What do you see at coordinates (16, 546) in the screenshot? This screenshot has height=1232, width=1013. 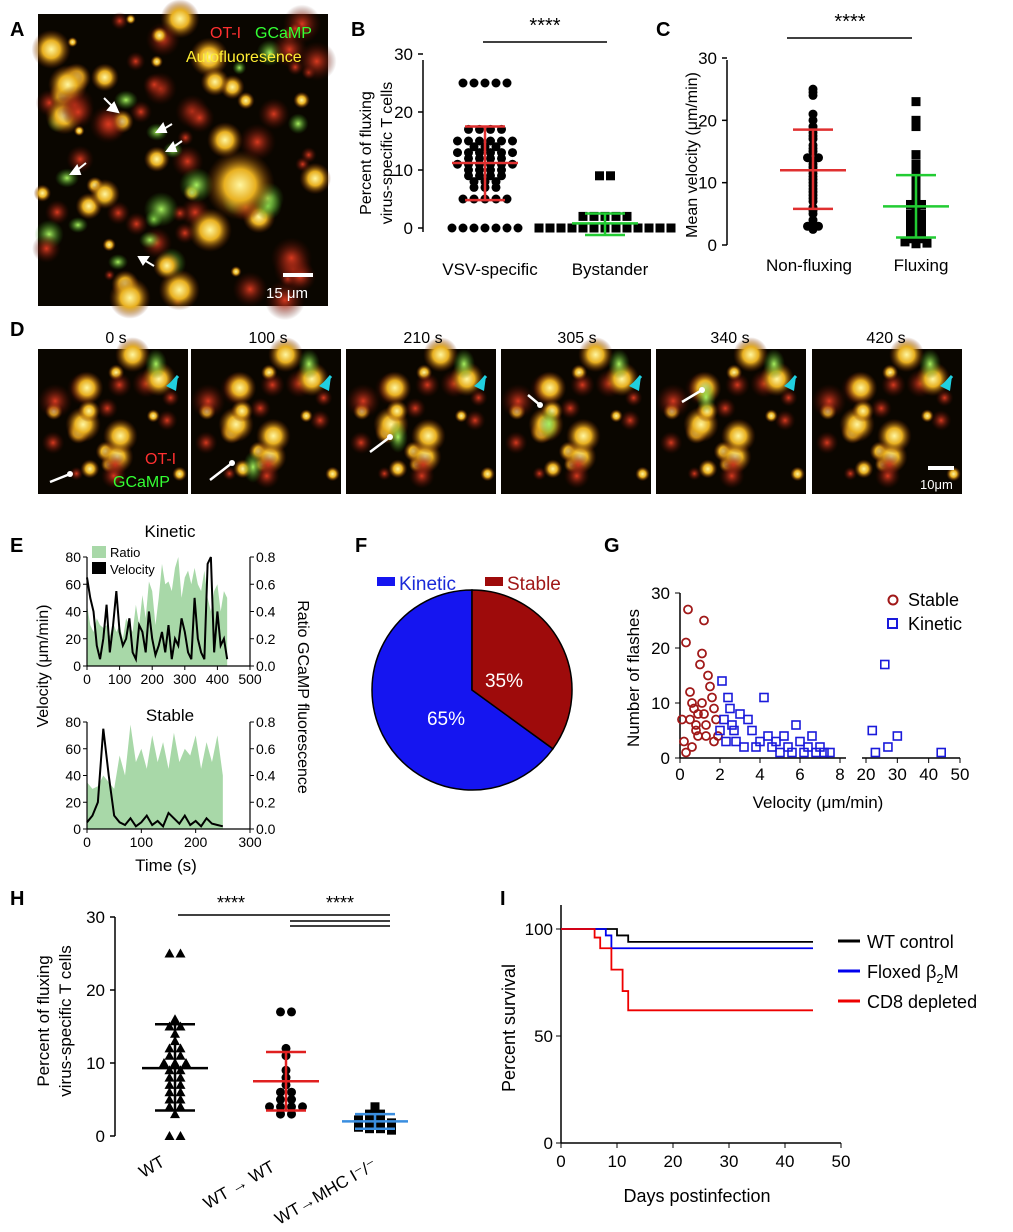 I see `panel-letter-e: E` at bounding box center [16, 546].